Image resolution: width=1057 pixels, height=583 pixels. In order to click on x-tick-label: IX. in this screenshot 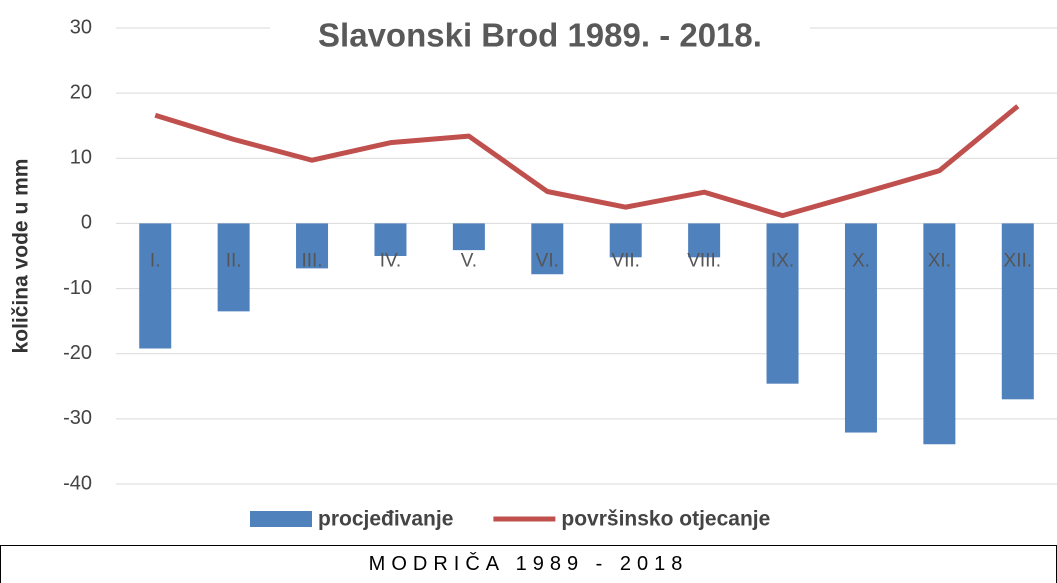, I will do `click(782, 260)`.